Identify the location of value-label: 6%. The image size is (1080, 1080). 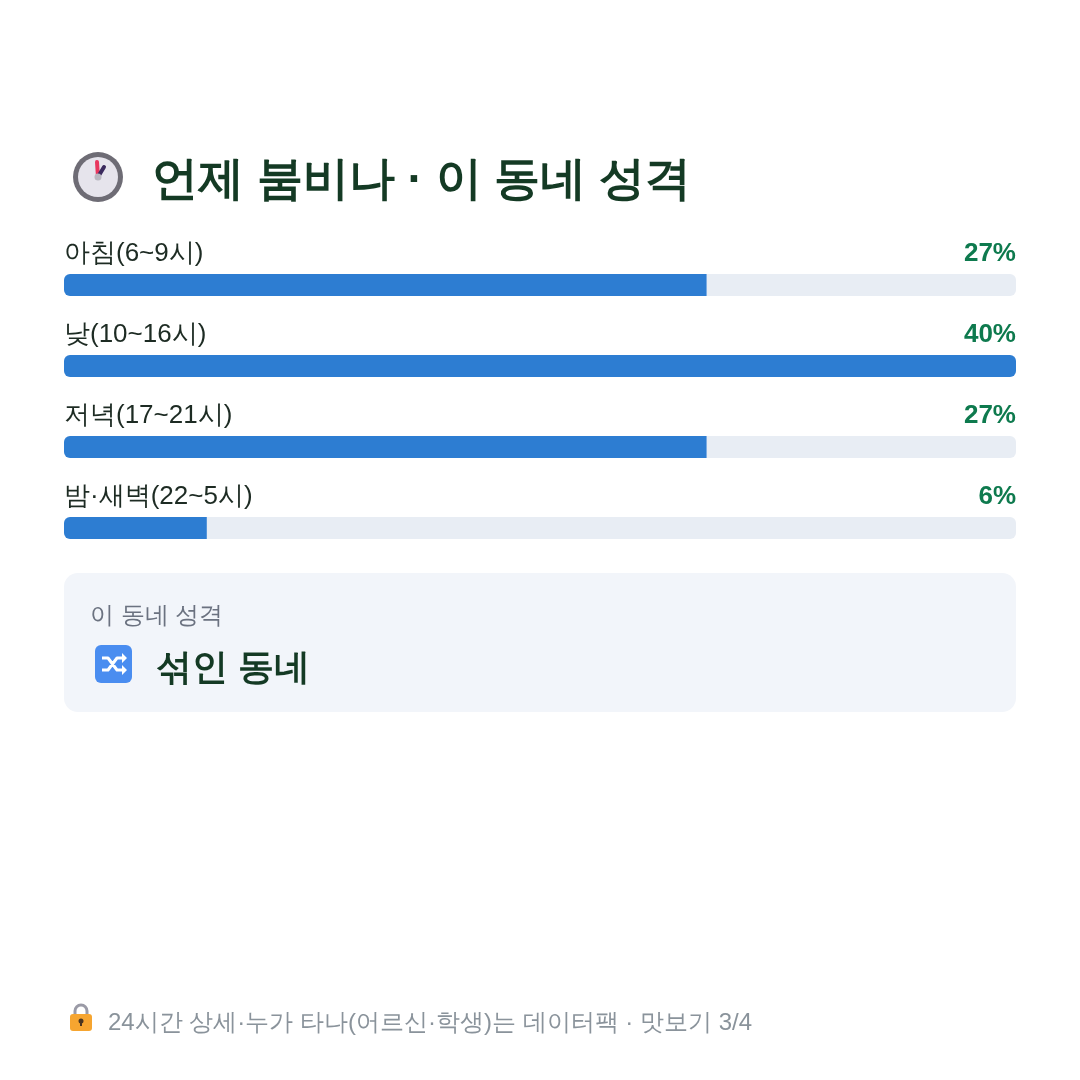
(997, 495).